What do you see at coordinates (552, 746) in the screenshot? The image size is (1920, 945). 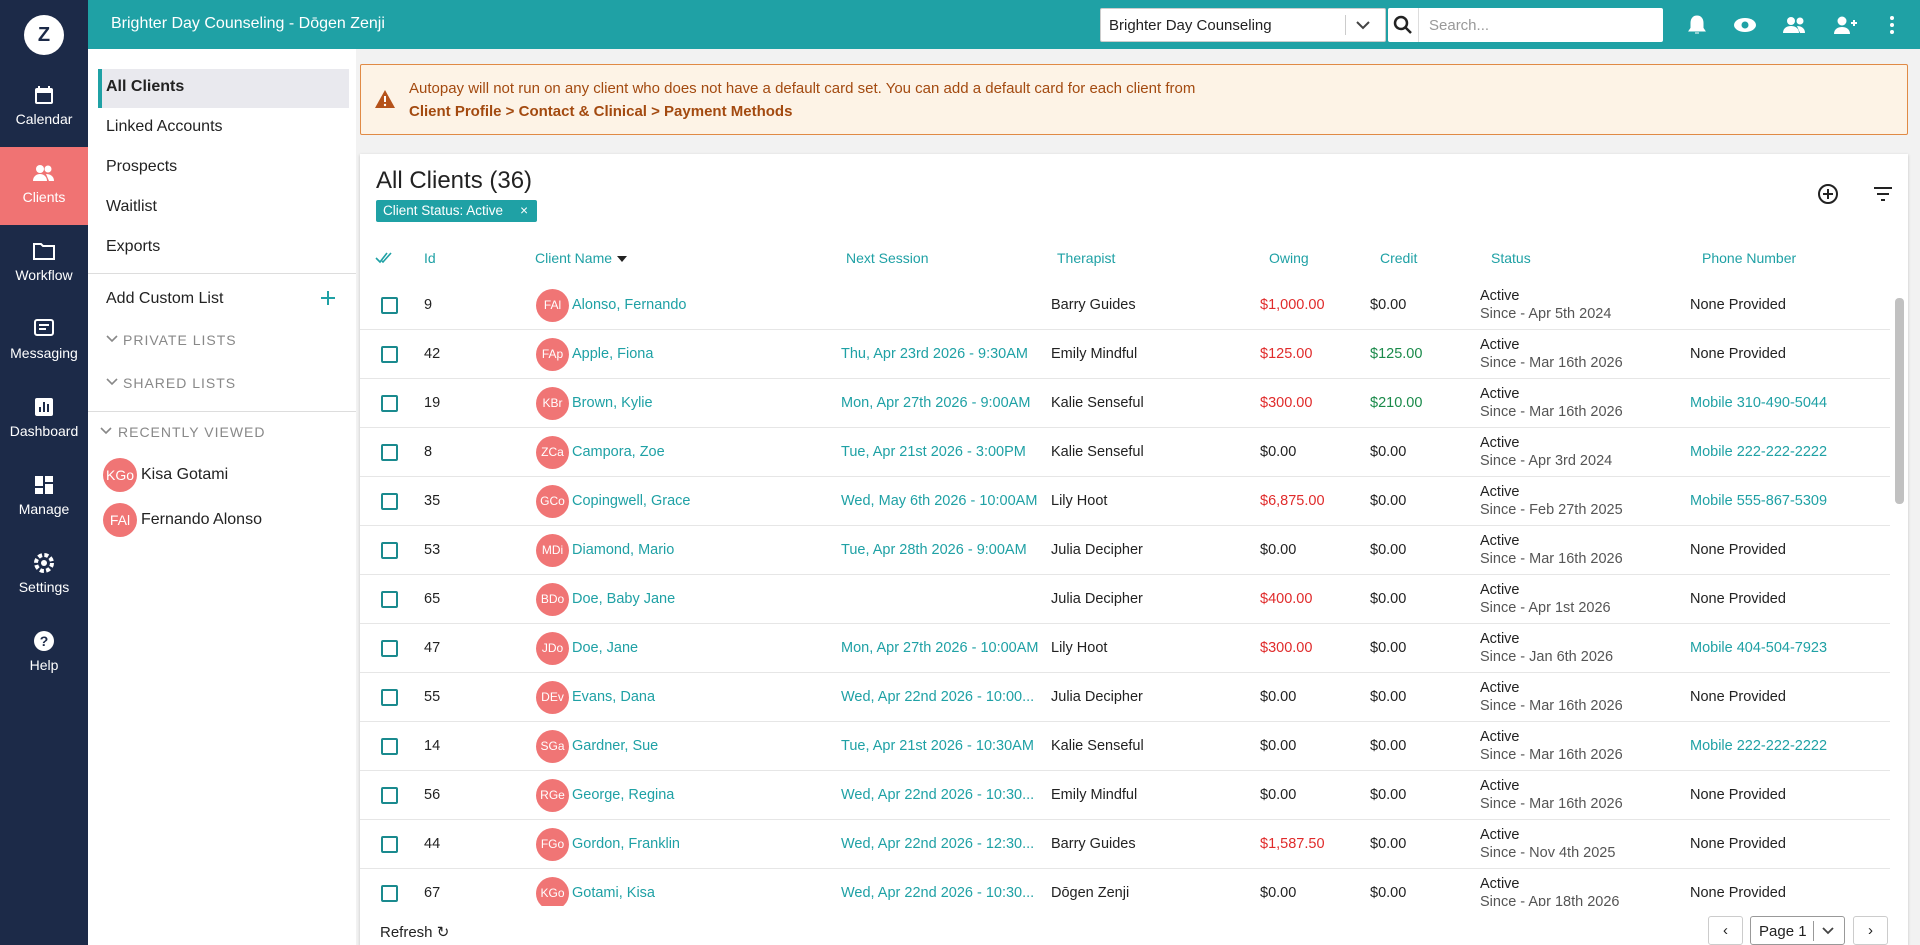 I see `client-avatar: SGa` at bounding box center [552, 746].